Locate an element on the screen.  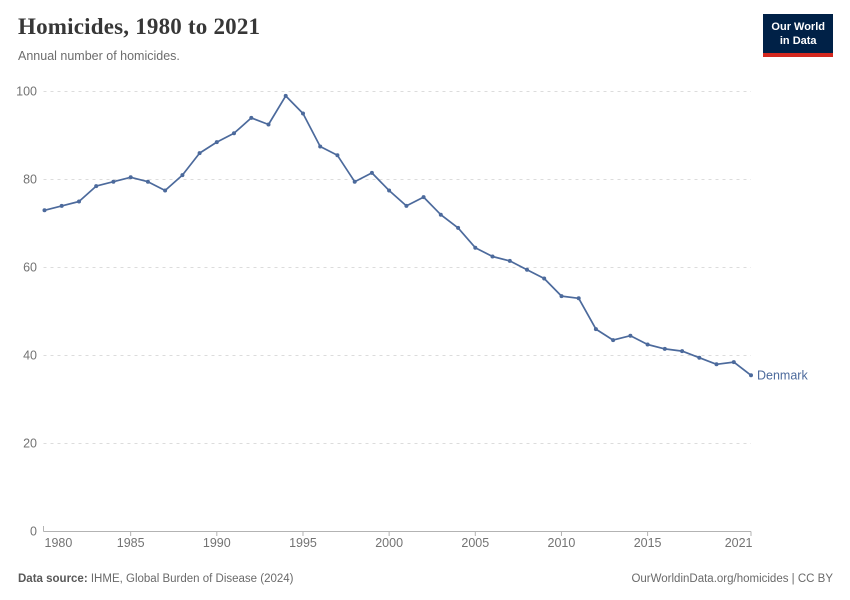
y-tick-label-60: 60 is located at coordinates (30, 268).